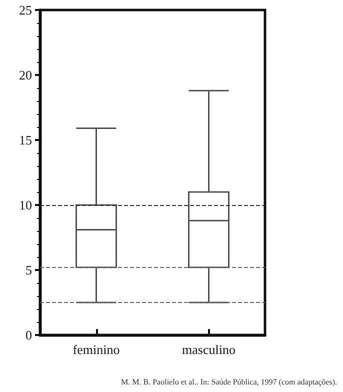  I want to click on y-tick-label: 15, so click(25, 140).